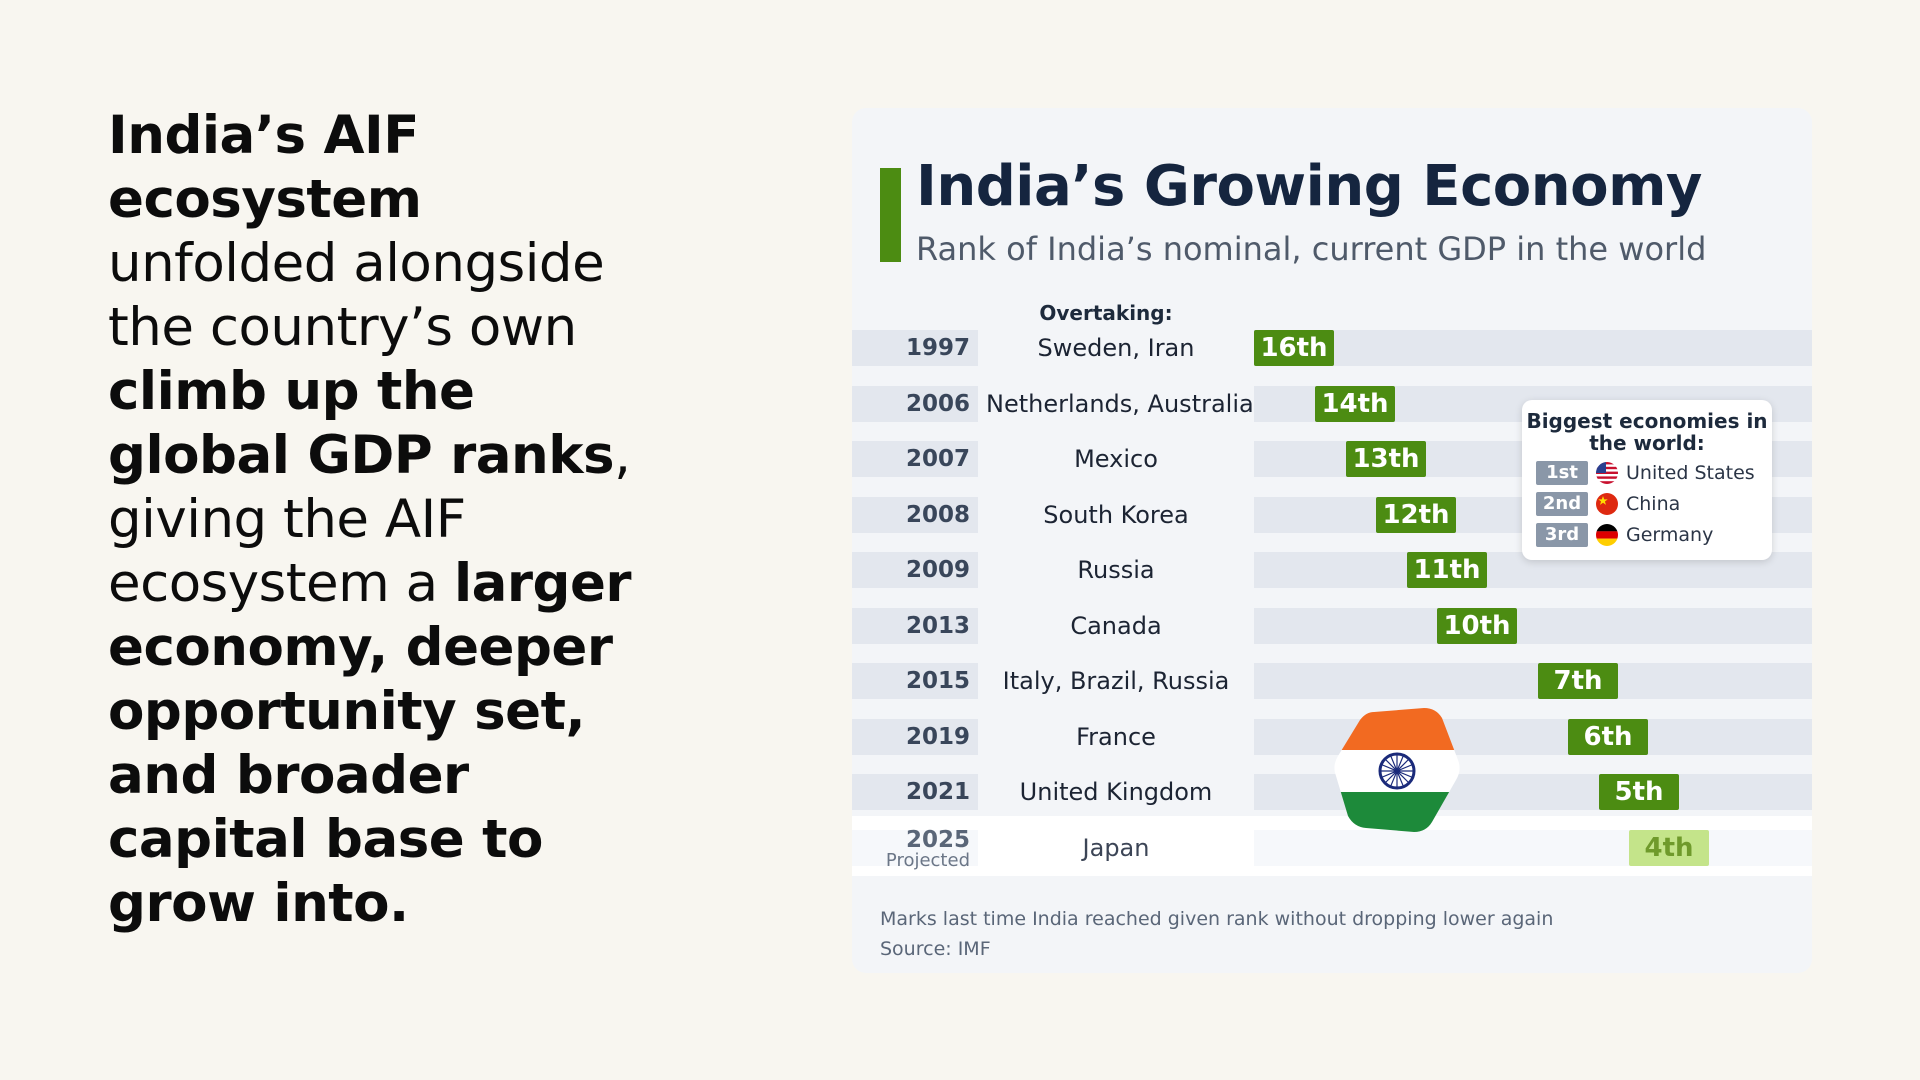  Describe the element at coordinates (937, 348) in the screenshot. I see `row-year: 1997` at that location.